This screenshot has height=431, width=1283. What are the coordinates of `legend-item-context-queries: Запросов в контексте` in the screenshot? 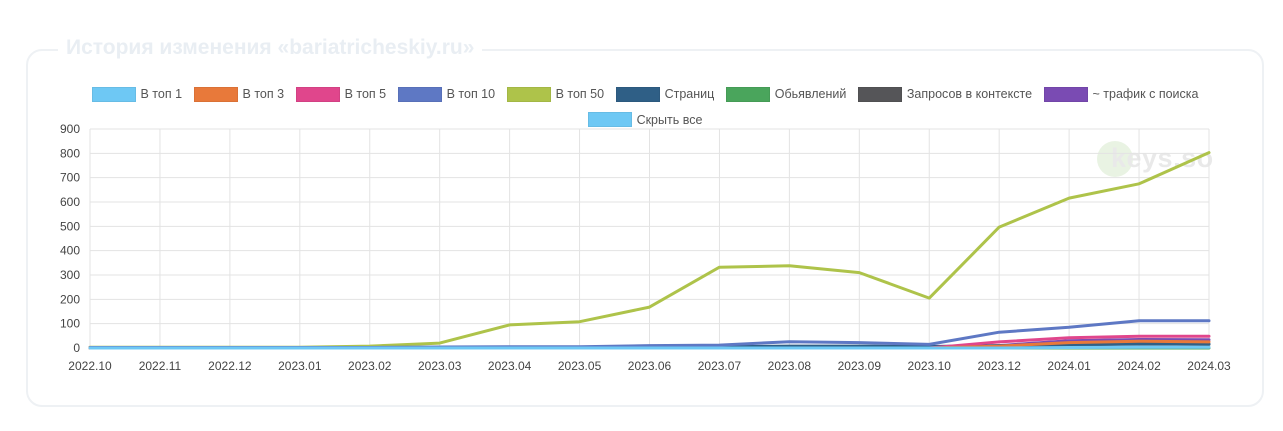 It's located at (945, 94).